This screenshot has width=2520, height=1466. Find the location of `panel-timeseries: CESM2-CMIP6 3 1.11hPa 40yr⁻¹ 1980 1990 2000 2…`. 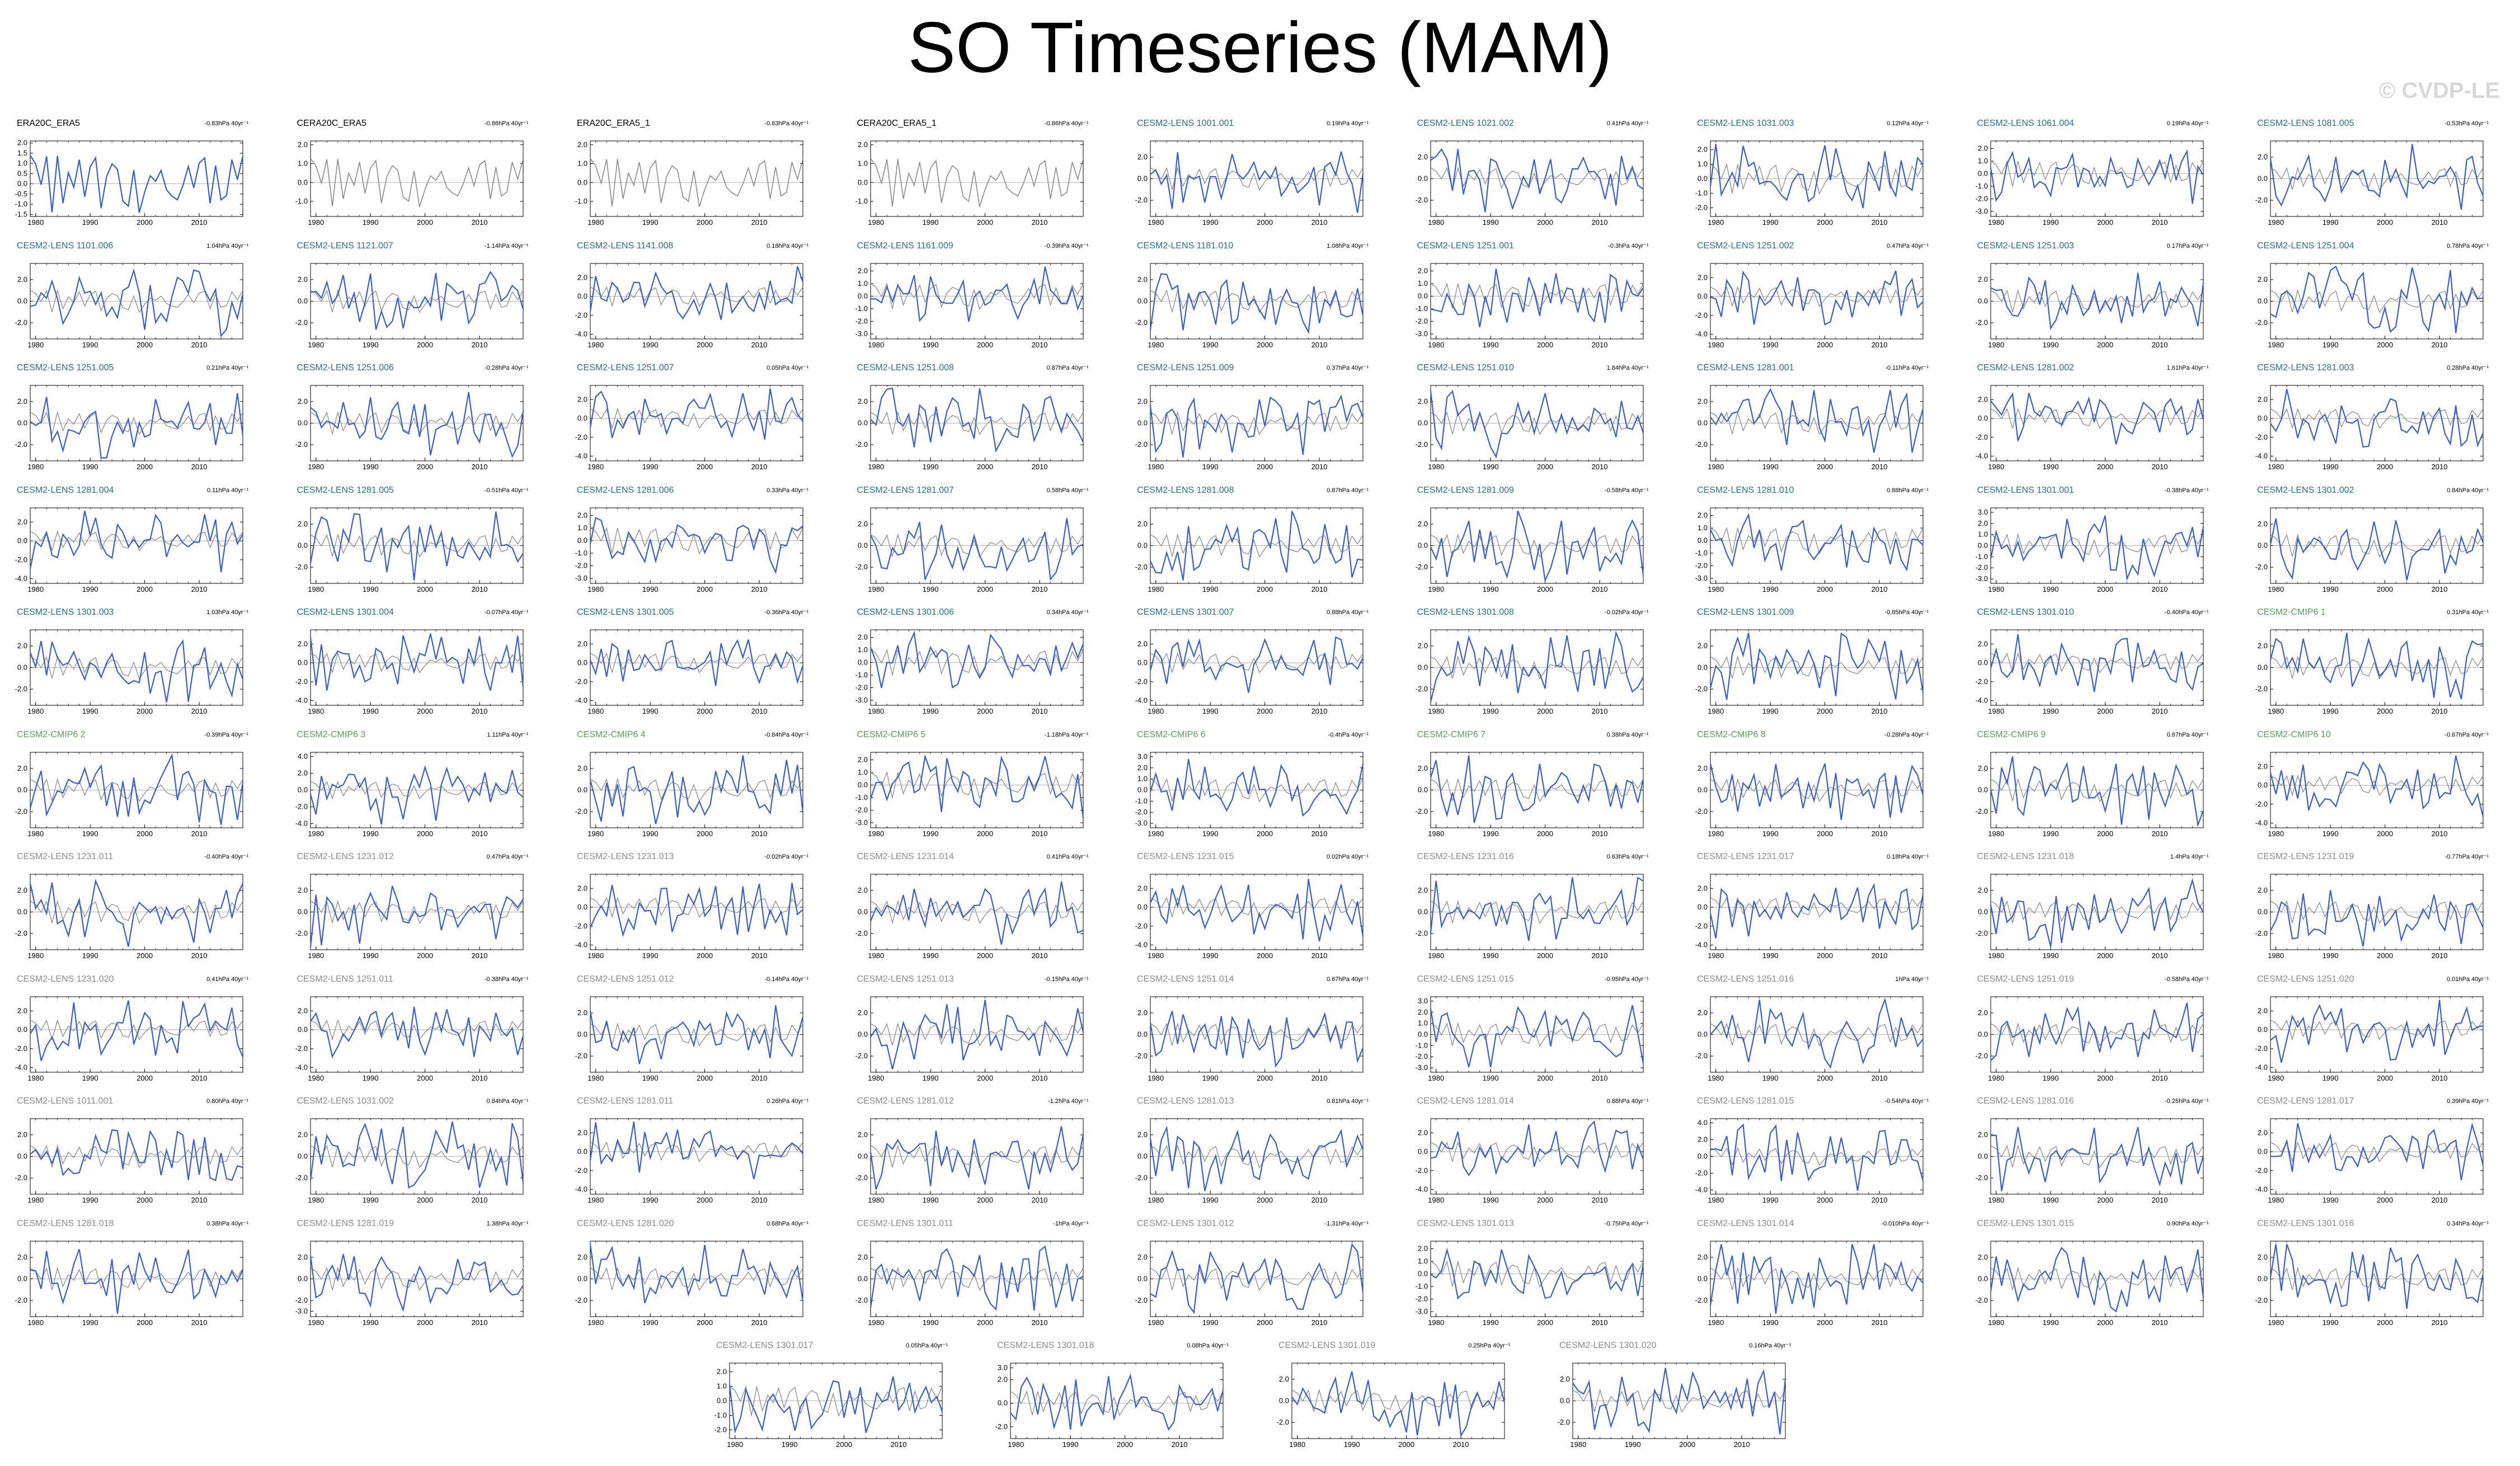

panel-timeseries: CESM2-CMIP6 3 1.11hPa 40yr⁻¹ 1980 1990 2000 2… is located at coordinates (412, 786).